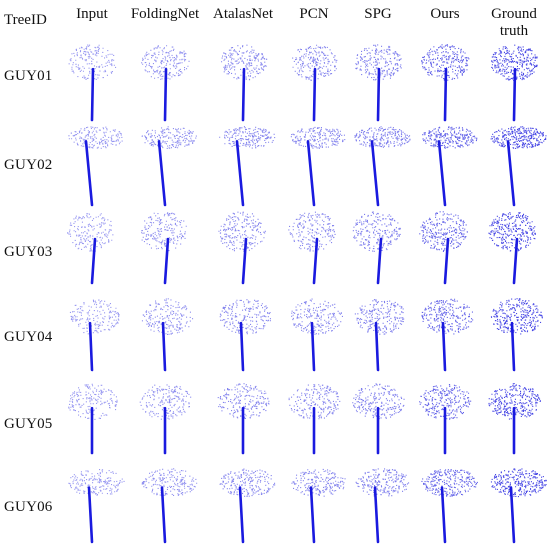  I want to click on header-pcn: PCN, so click(314, 14).